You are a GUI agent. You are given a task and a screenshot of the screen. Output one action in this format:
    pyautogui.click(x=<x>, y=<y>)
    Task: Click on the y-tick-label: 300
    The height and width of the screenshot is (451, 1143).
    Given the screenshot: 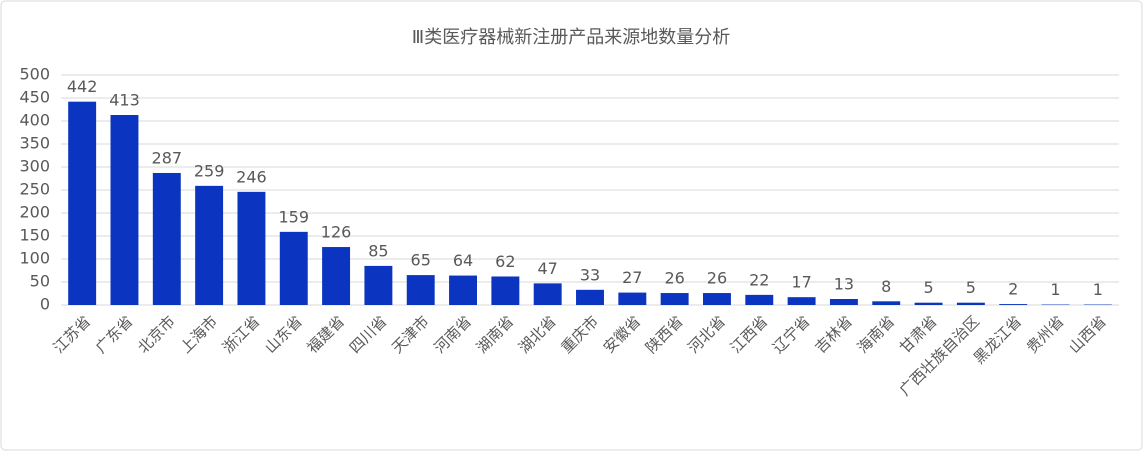 What is the action you would take?
    pyautogui.click(x=34, y=166)
    